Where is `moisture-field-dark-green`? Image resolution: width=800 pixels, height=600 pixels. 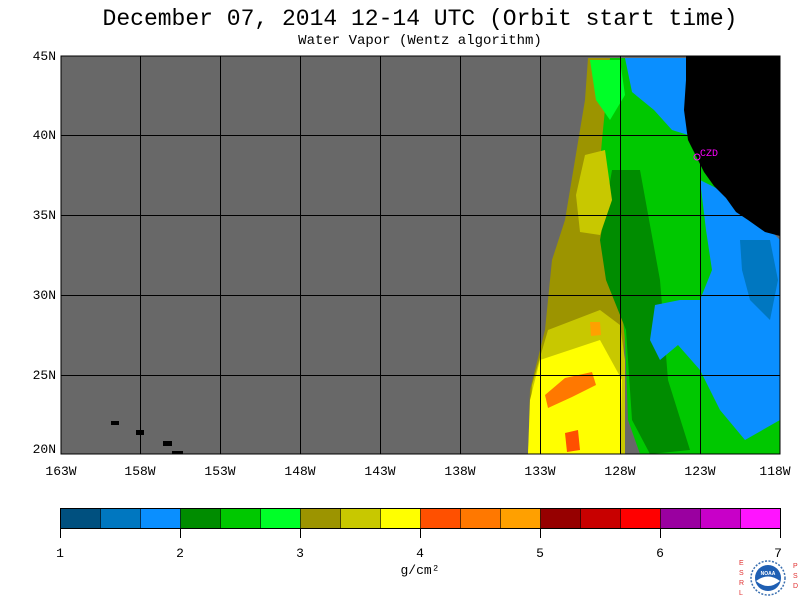
moisture-field-dark-green is located at coordinates (645, 312).